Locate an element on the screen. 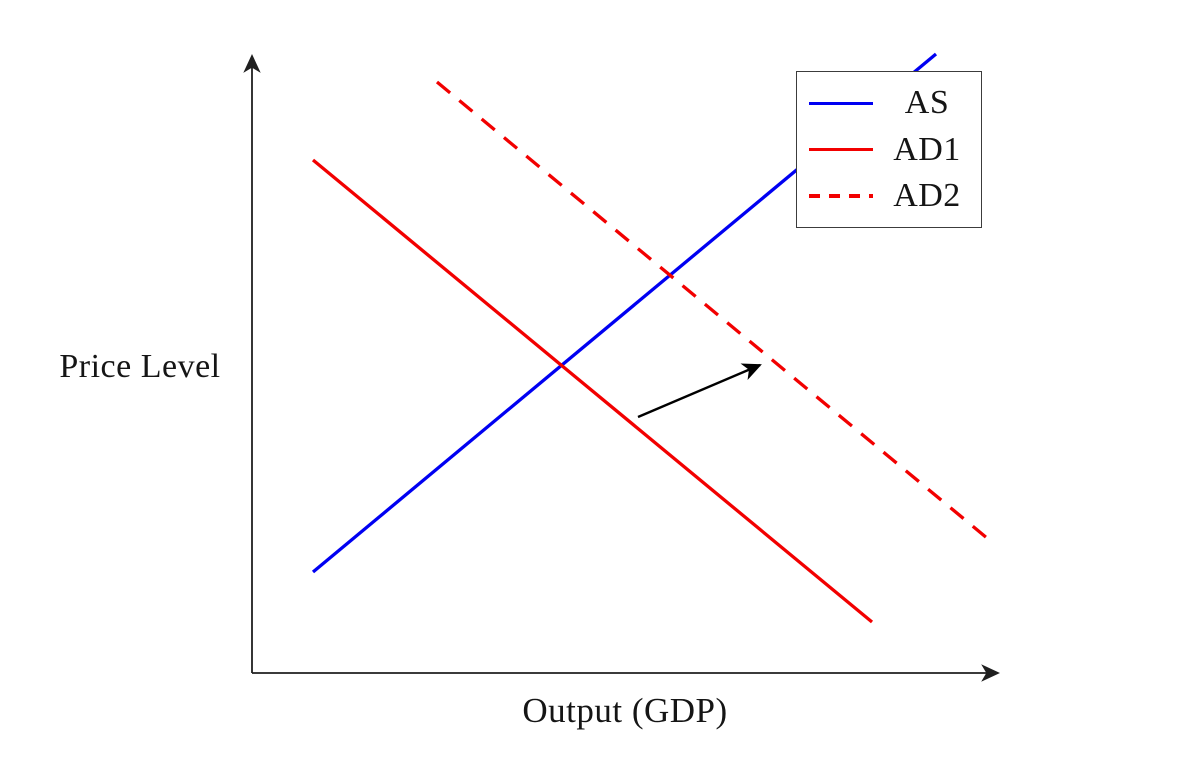  legend-label: AD2 is located at coordinates (927, 195).